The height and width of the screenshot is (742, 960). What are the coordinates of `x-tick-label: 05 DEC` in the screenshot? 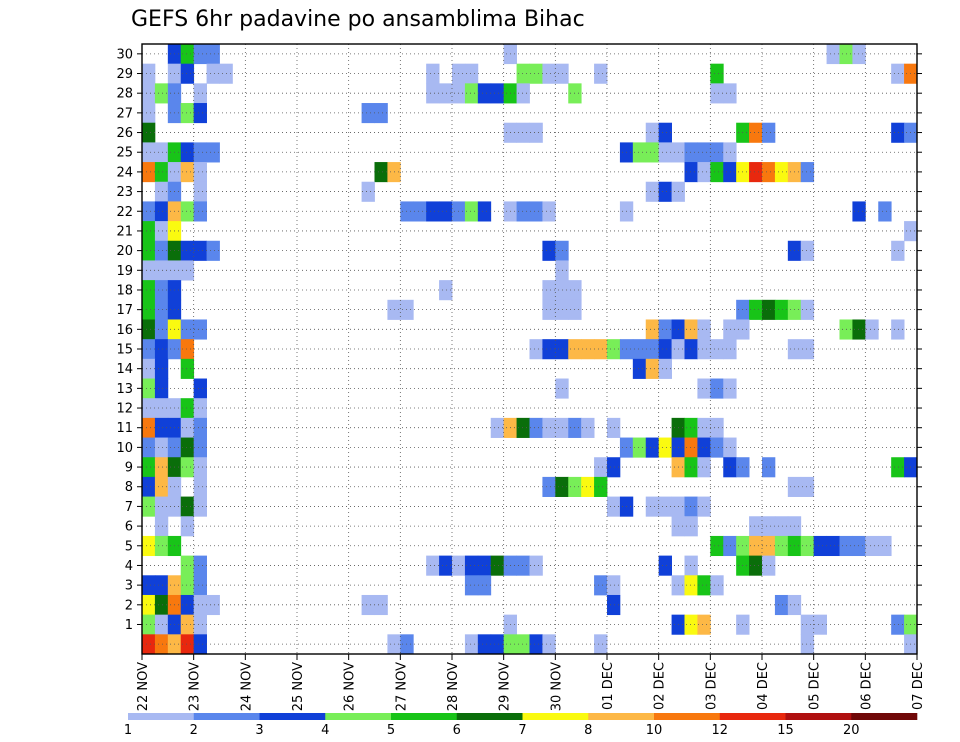 It's located at (815, 686).